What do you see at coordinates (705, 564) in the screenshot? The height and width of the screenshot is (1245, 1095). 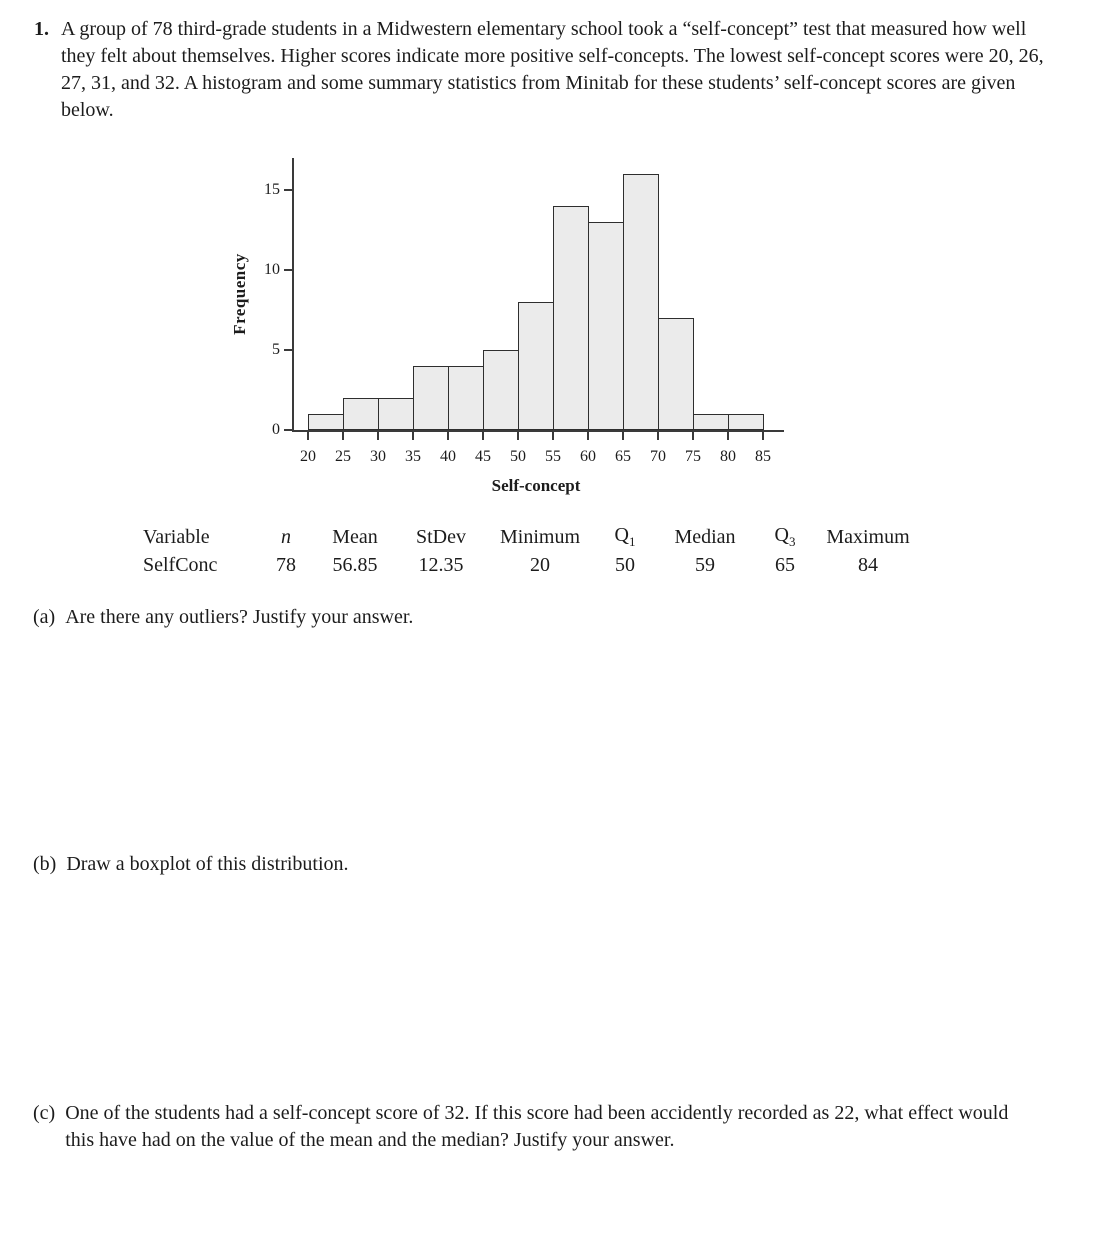 I see `stats-value-median: 59` at bounding box center [705, 564].